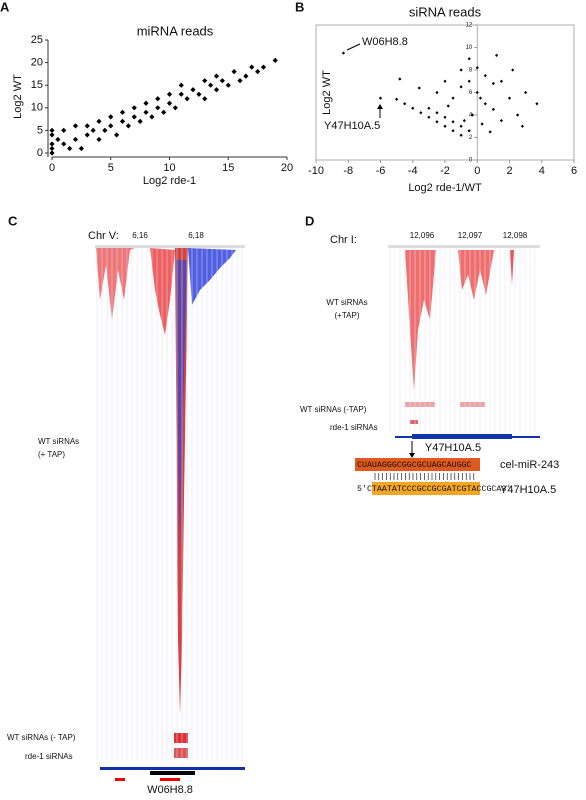 The height and width of the screenshot is (800, 586). Describe the element at coordinates (287, 168) in the screenshot. I see `x-tick-label: 20` at that location.